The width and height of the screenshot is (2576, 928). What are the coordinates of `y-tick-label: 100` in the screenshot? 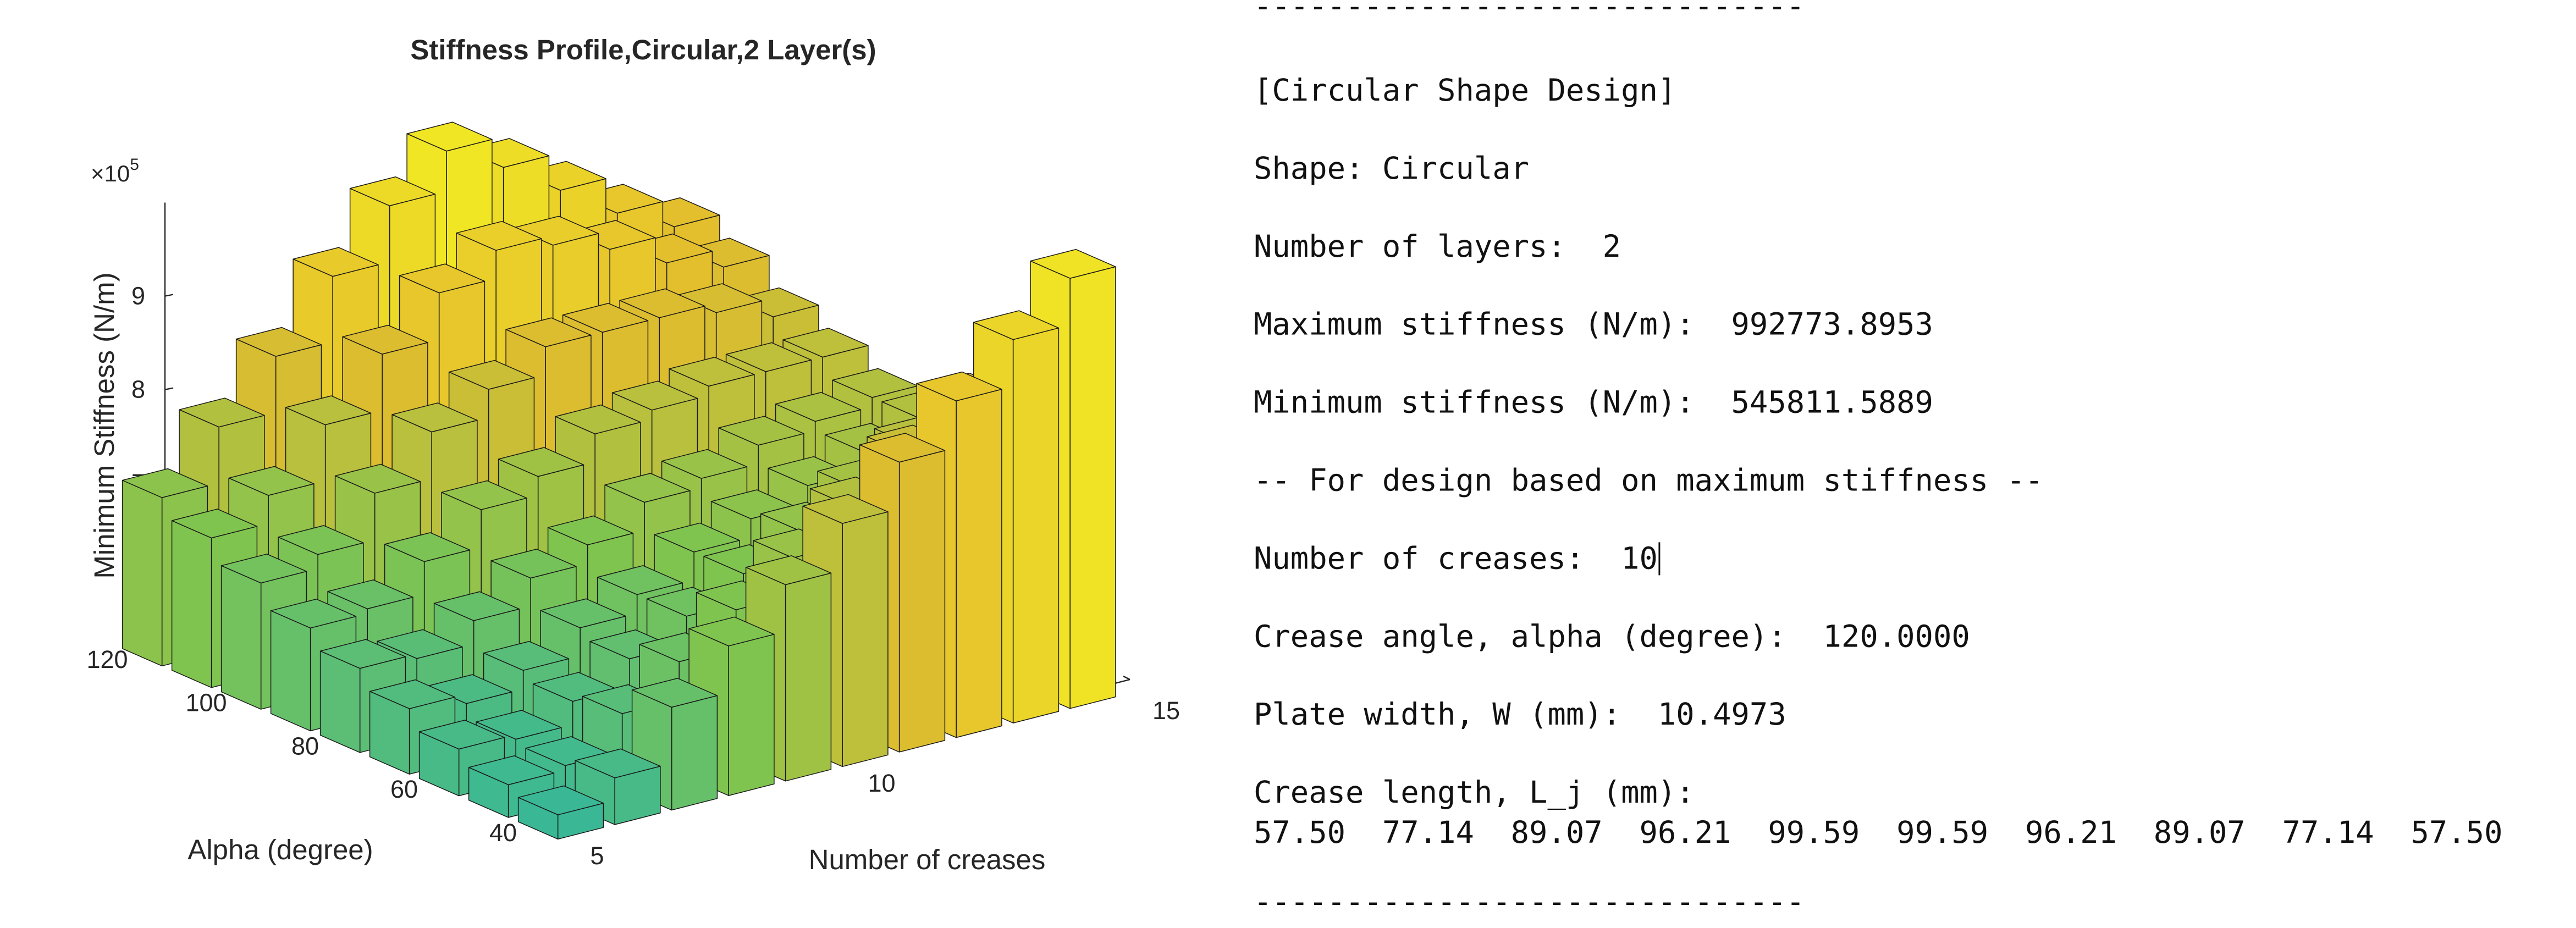 It's located at (206, 703).